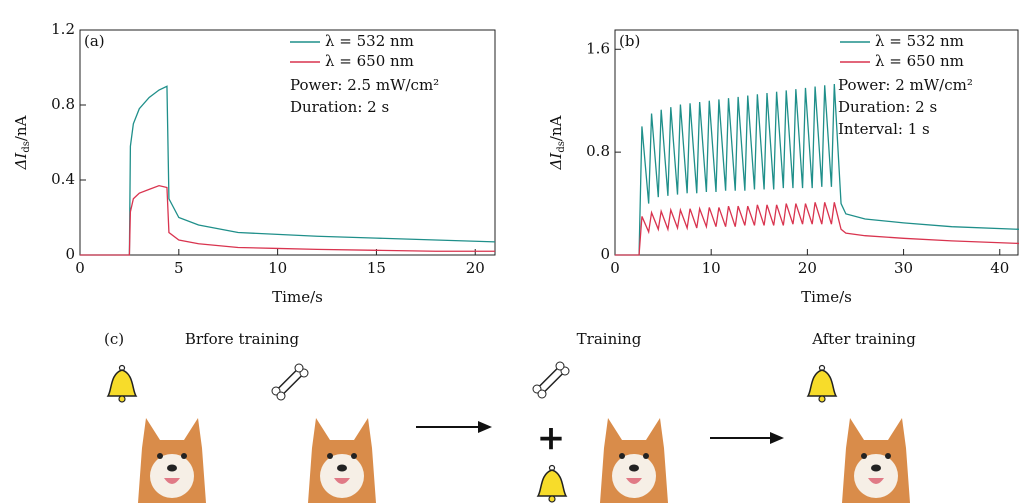 The width and height of the screenshot is (1019, 504). I want to click on y-tick-label: 1.6, so click(598, 48).